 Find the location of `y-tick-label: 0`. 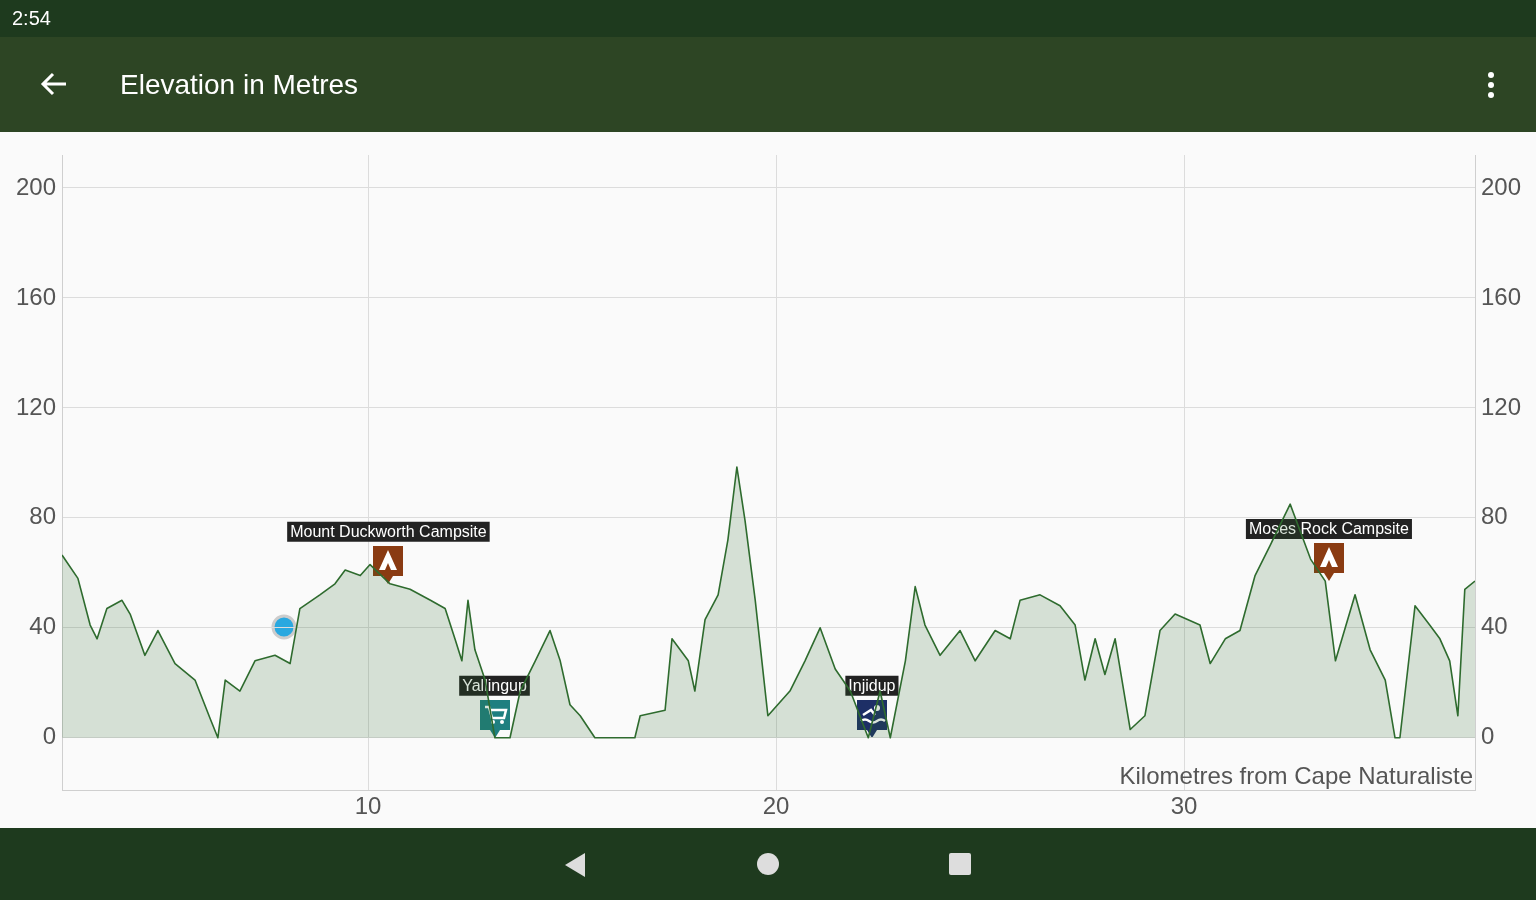

y-tick-label: 0 is located at coordinates (49, 736).